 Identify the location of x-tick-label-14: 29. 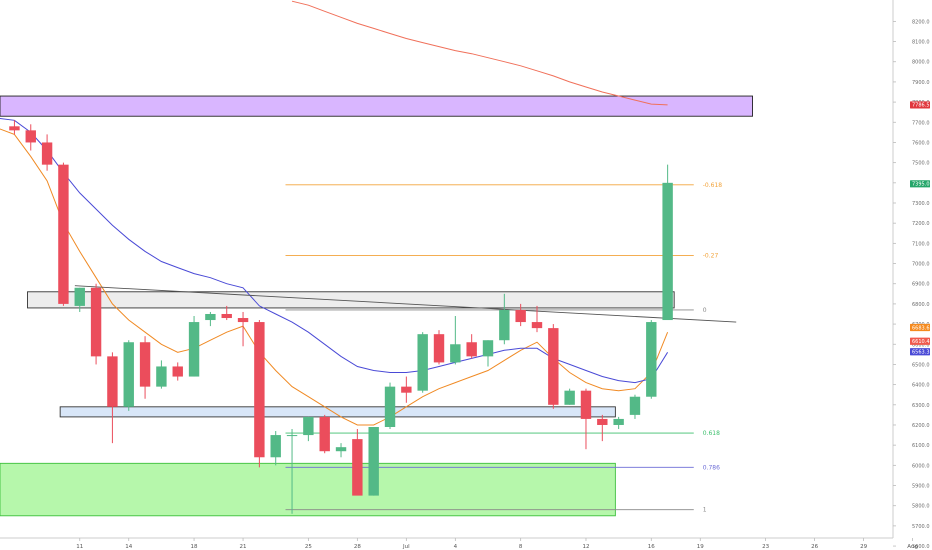
(863, 547).